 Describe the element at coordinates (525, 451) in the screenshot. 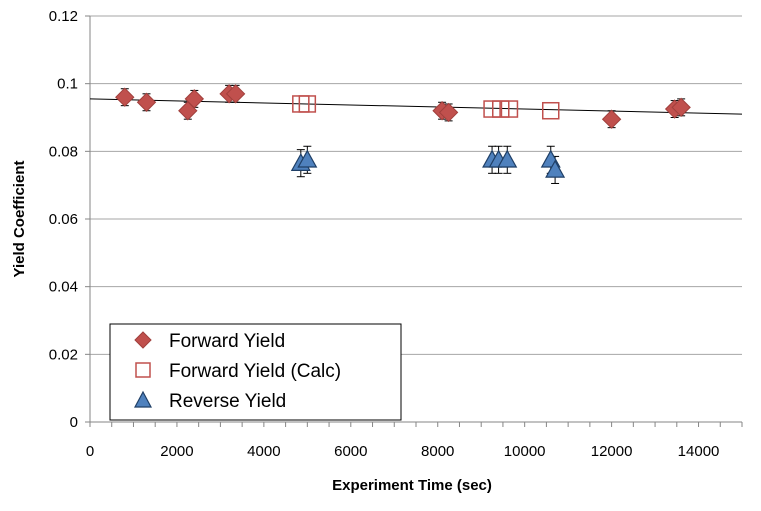

I see `x-tick-label: 10000` at that location.